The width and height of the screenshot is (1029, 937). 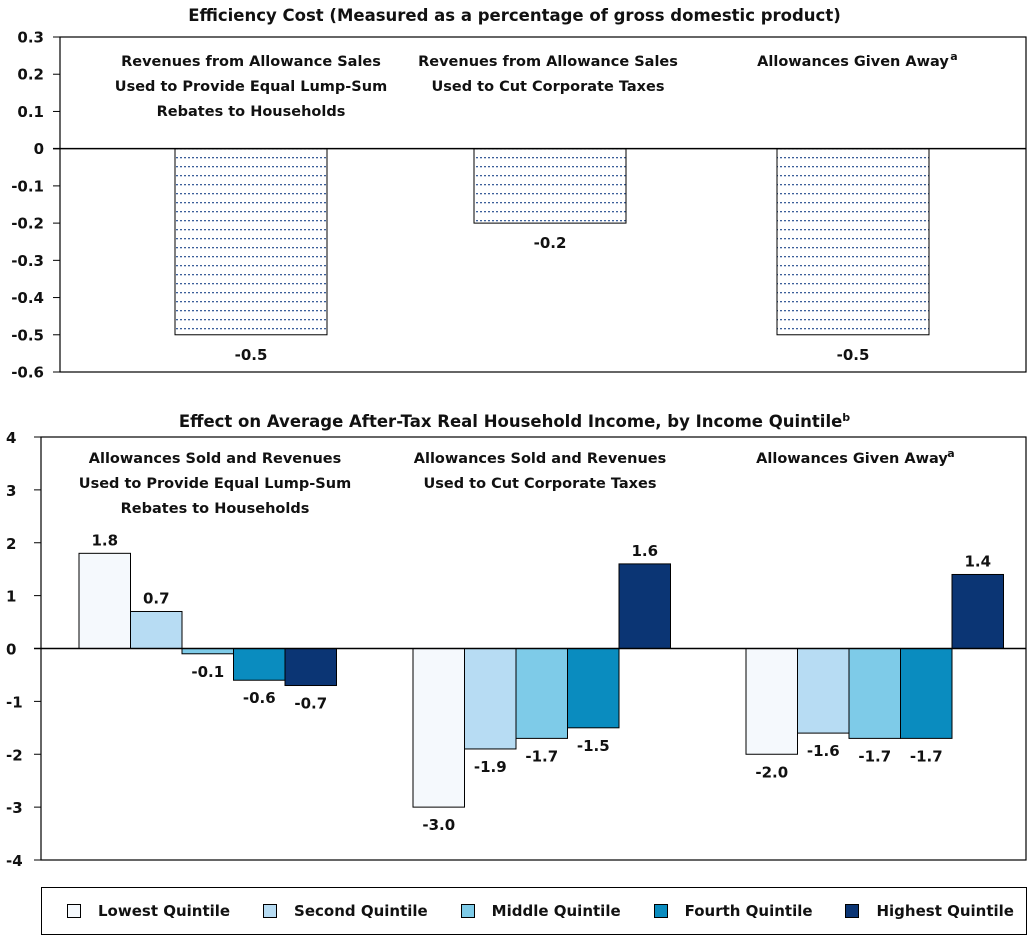 I want to click on legend-item: Middle Quintile, so click(x=540, y=911).